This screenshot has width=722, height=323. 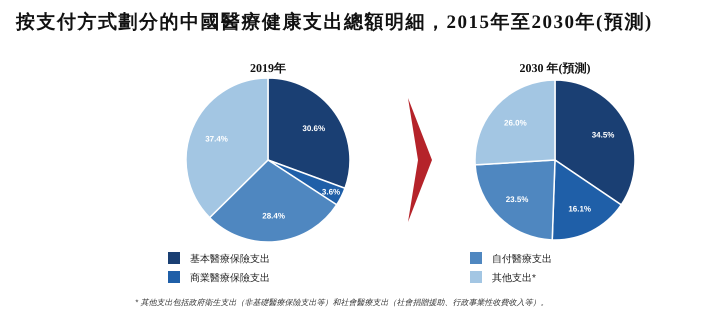 What do you see at coordinates (334, 22) in the screenshot?
I see `text: 按支付方式劃分的中國醫療健康支出總額明細，2015年至2030年(預測)` at bounding box center [334, 22].